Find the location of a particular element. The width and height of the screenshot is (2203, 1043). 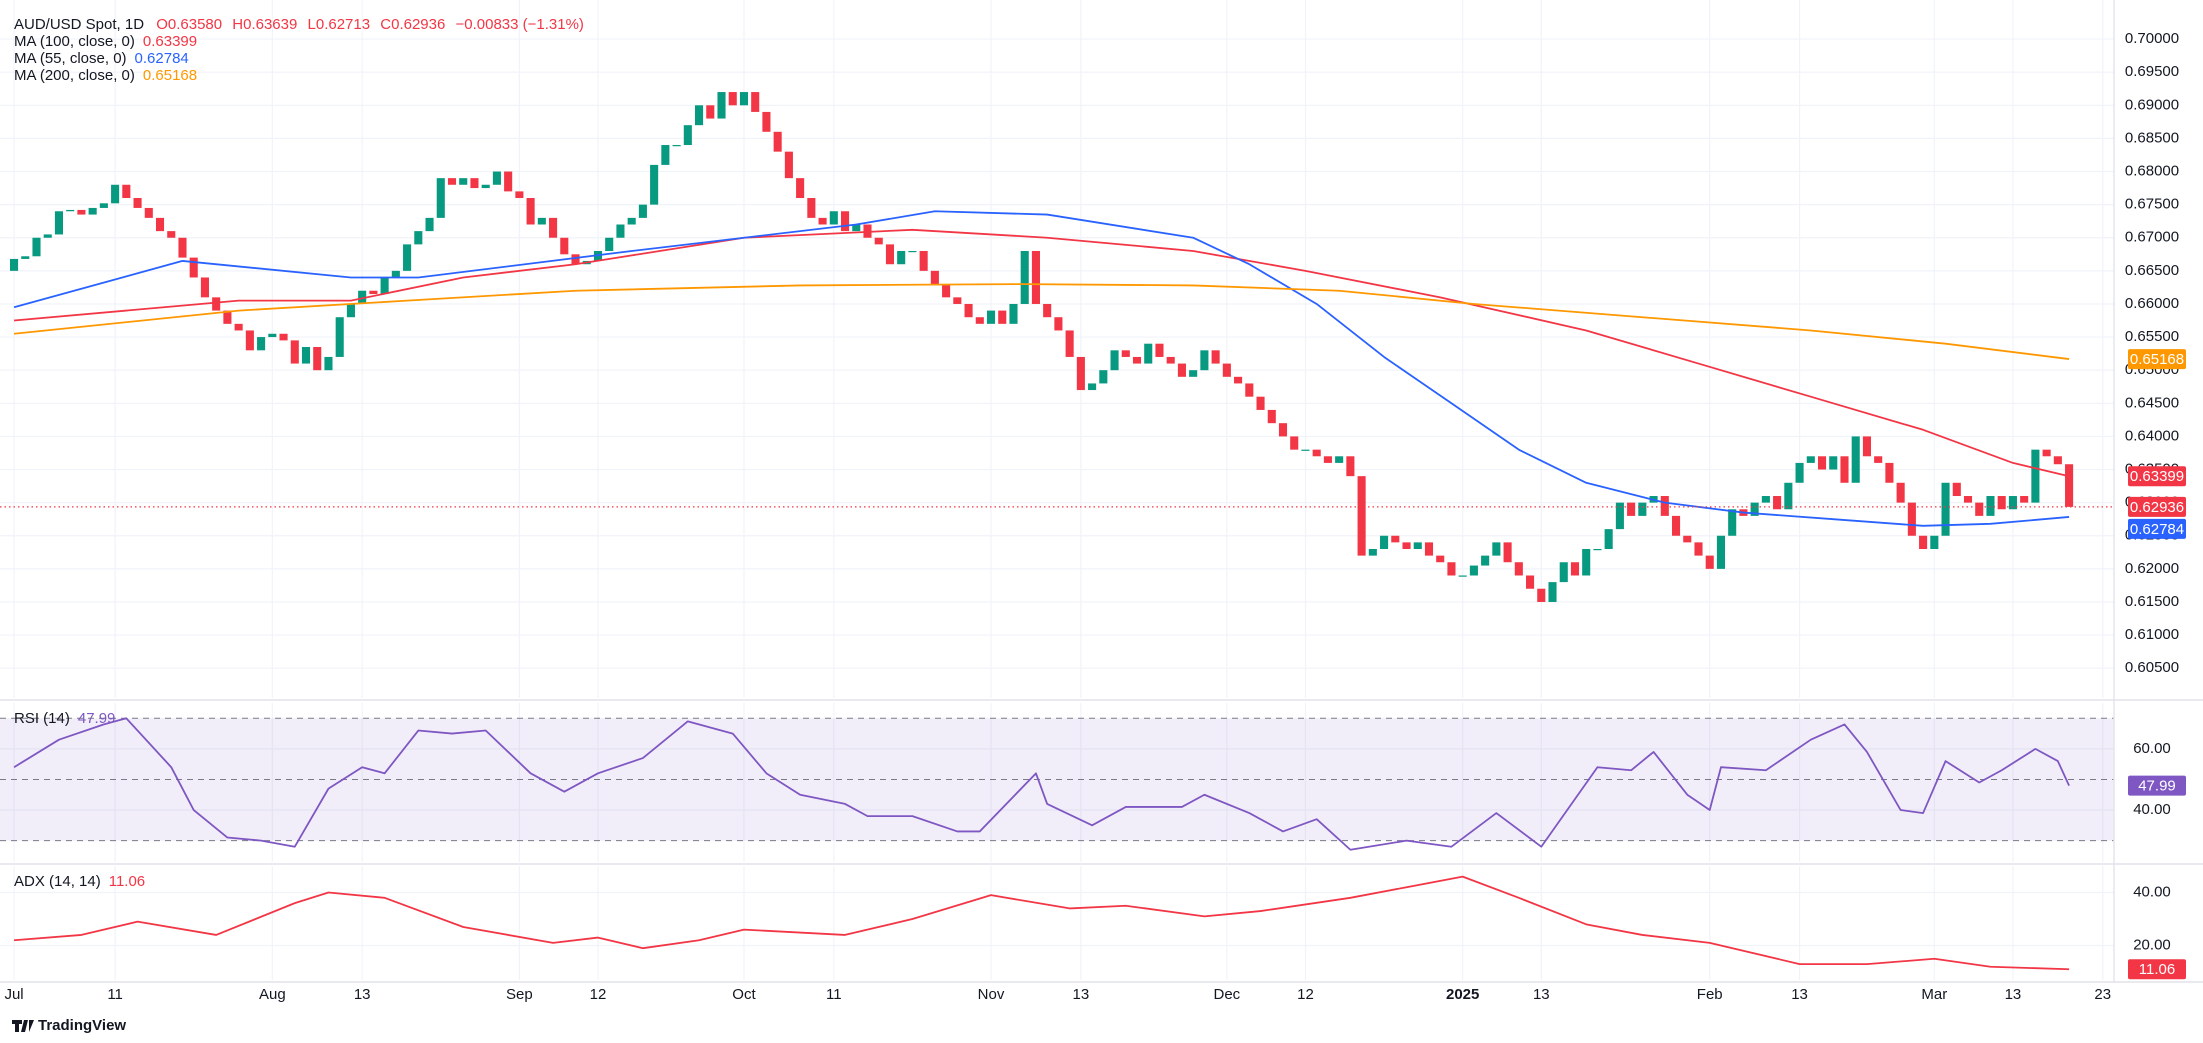

last-price-tag: 0.62936 is located at coordinates (2157, 507).